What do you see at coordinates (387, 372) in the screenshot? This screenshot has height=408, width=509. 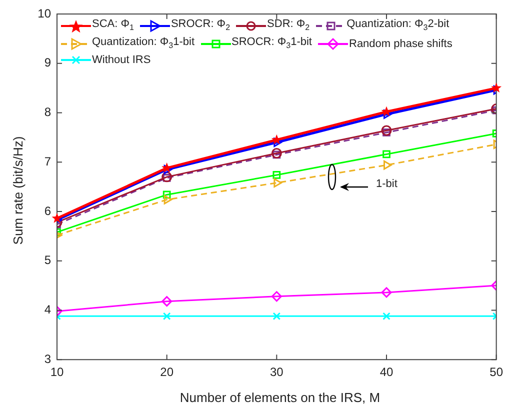 I see `x-tick-label: 40` at bounding box center [387, 372].